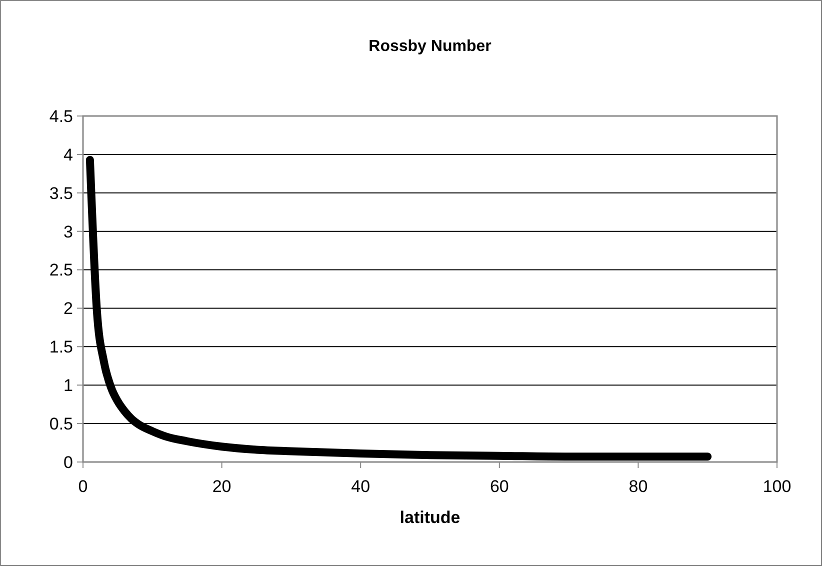 The width and height of the screenshot is (835, 579). What do you see at coordinates (61, 347) in the screenshot?
I see `y-tick-label: 1.5` at bounding box center [61, 347].